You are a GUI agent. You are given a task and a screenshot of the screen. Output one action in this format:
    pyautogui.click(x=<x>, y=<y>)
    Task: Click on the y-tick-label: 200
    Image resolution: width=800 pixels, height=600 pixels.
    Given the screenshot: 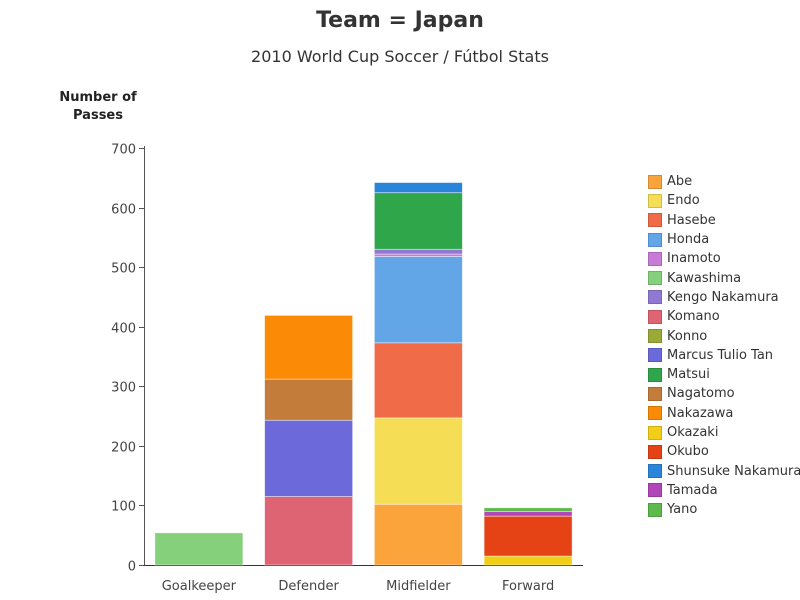 What is the action you would take?
    pyautogui.click(x=123, y=448)
    